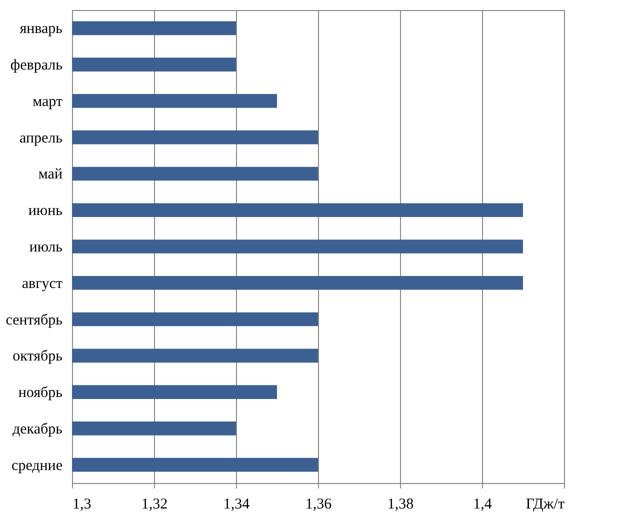  What do you see at coordinates (37, 429) in the screenshot?
I see `y-tick-label: декабрь` at bounding box center [37, 429].